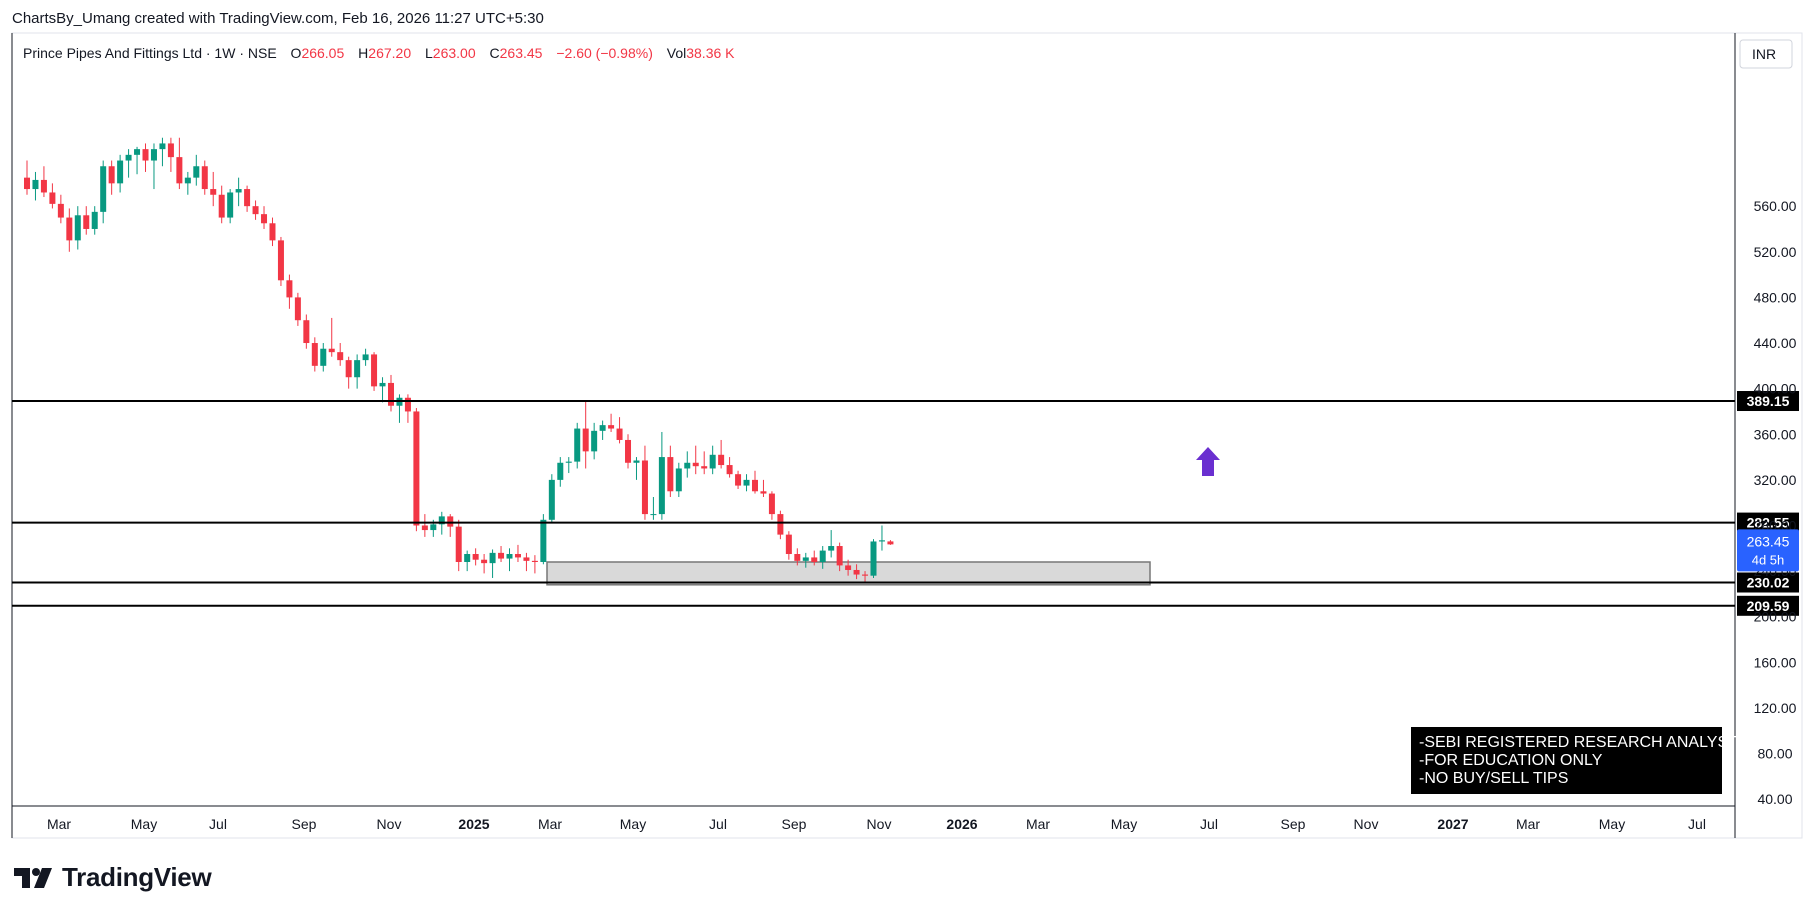 Image resolution: width=1814 pixels, height=916 pixels. What do you see at coordinates (33, 877) in the screenshot?
I see `tradingview-logo-icon` at bounding box center [33, 877].